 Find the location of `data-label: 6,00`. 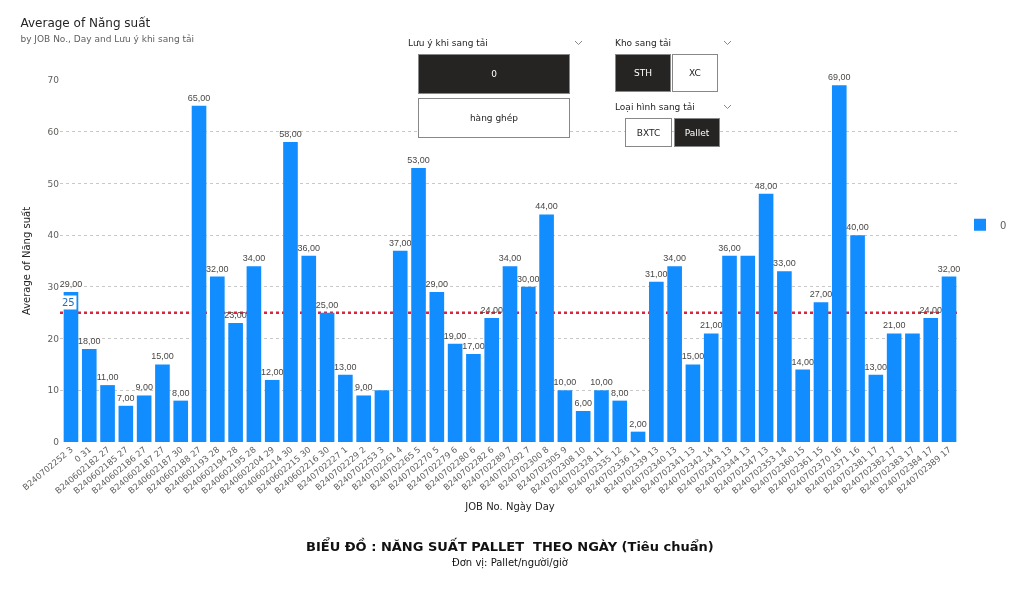

data-label: 6,00 is located at coordinates (583, 402).